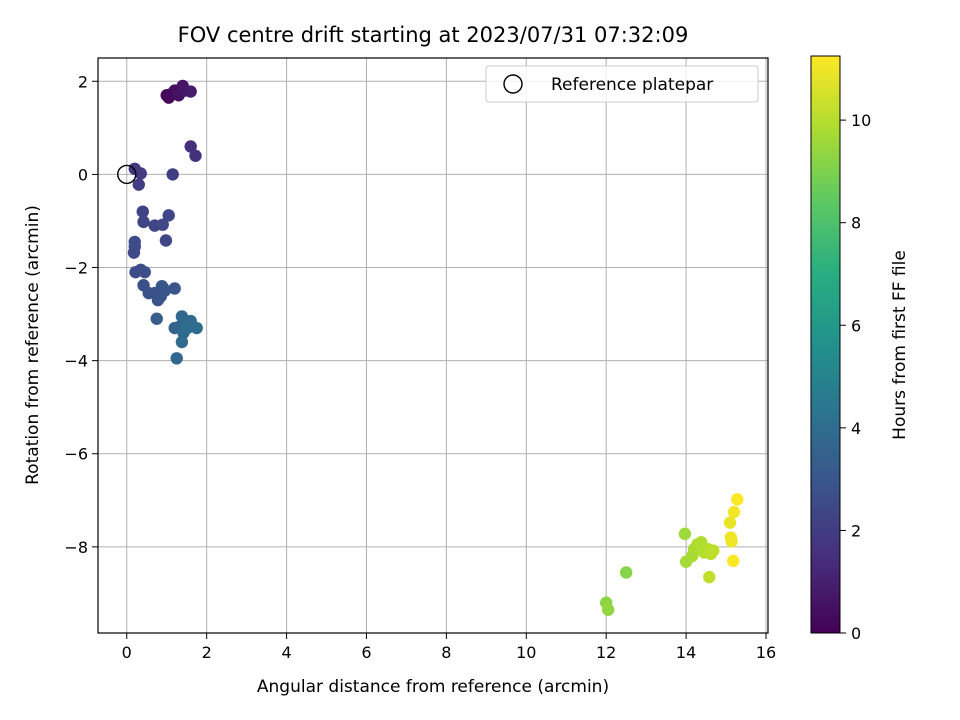  Describe the element at coordinates (76, 454) in the screenshot. I see `y-tick-label: −6` at that location.